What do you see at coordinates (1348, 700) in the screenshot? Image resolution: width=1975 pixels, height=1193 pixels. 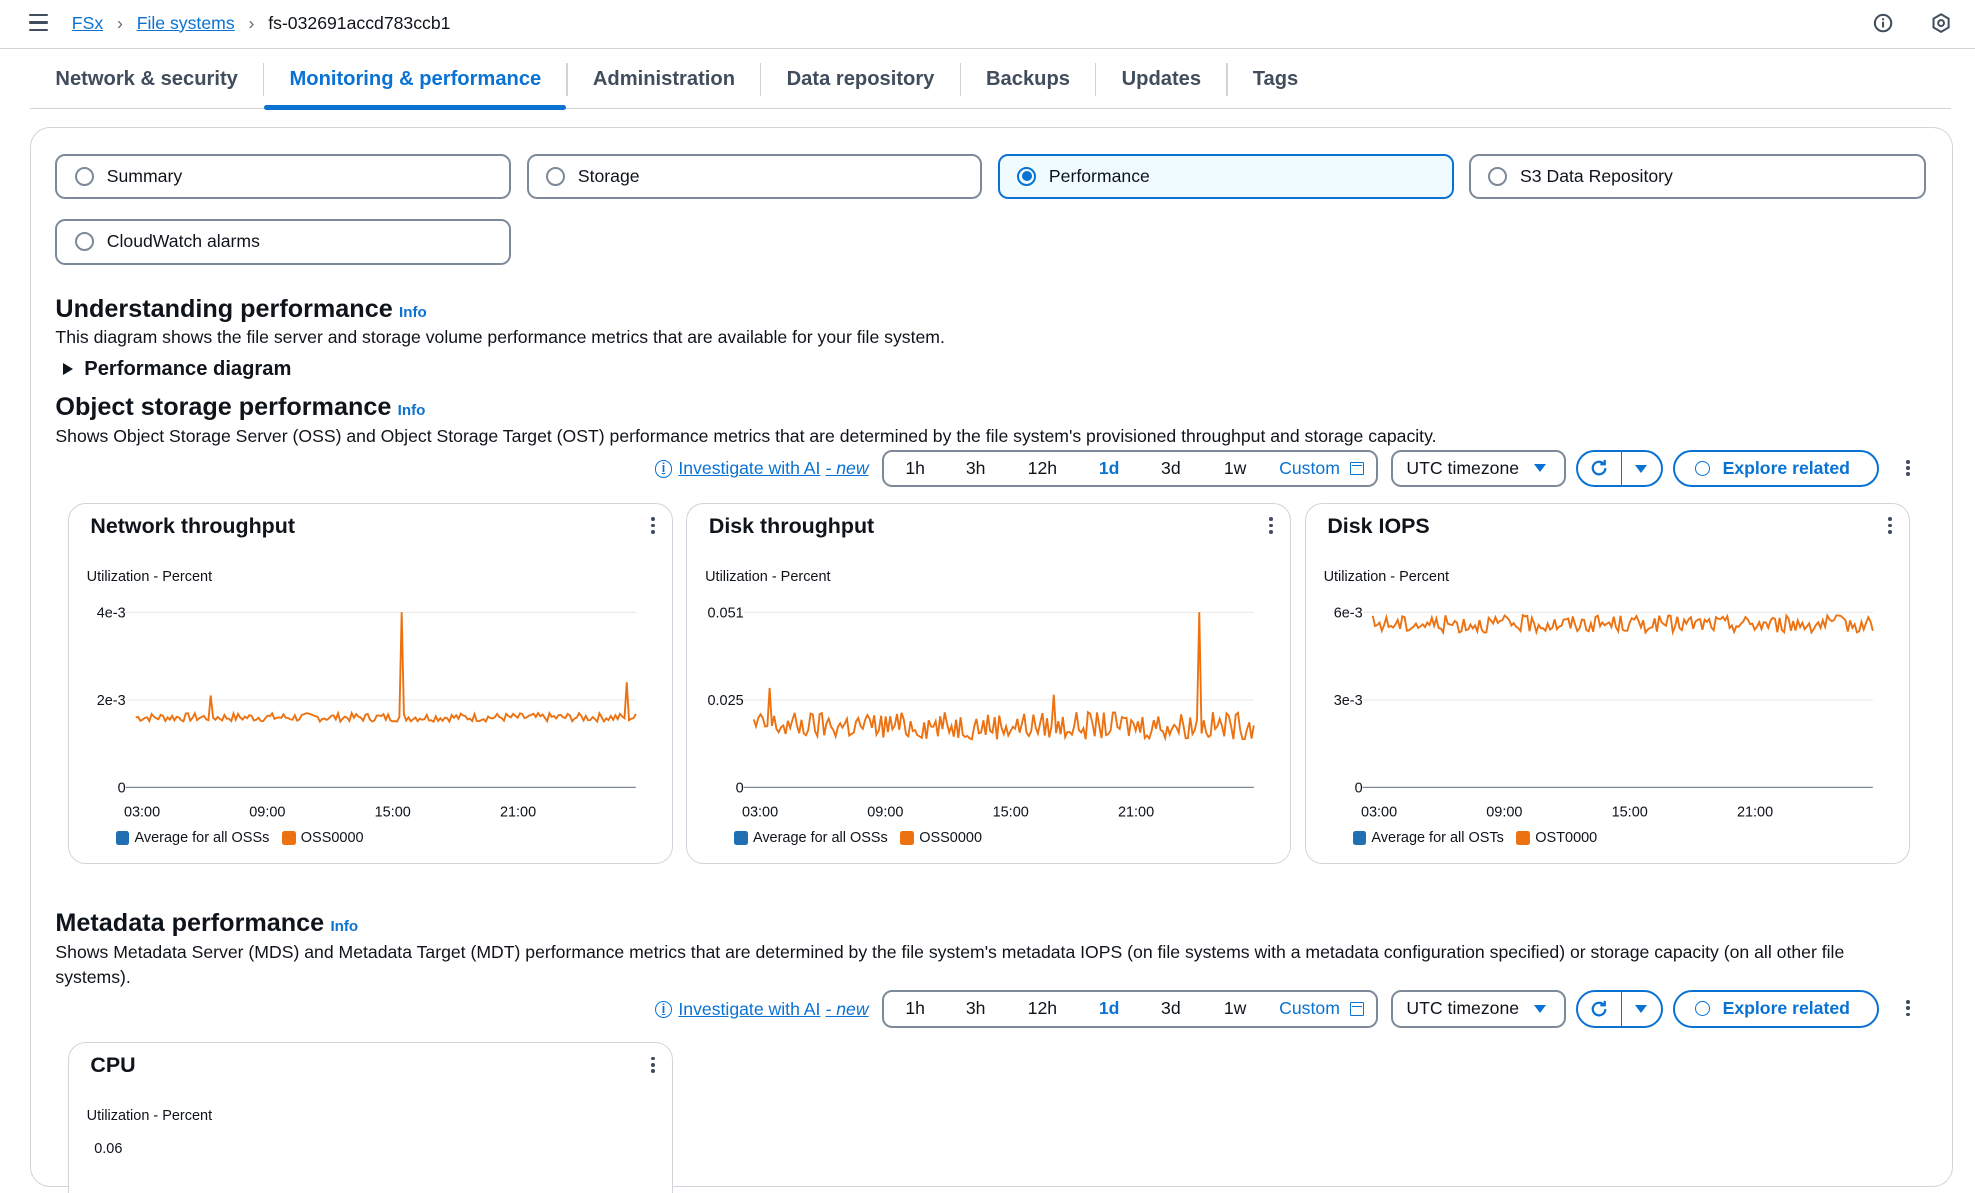 I see `y-tick-label: 3e-3` at bounding box center [1348, 700].